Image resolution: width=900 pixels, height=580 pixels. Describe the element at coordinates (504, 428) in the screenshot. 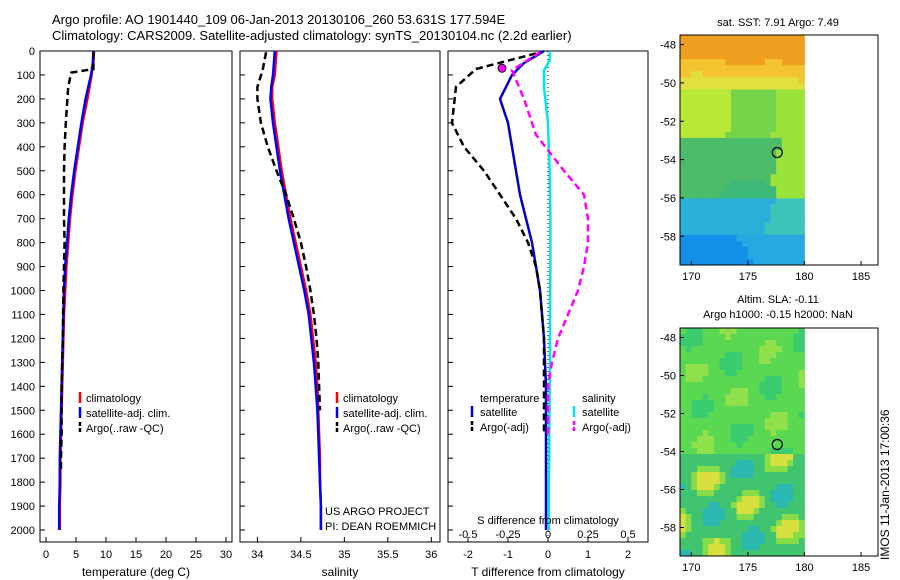

I see `legend-label: Argo(-adj)` at that location.